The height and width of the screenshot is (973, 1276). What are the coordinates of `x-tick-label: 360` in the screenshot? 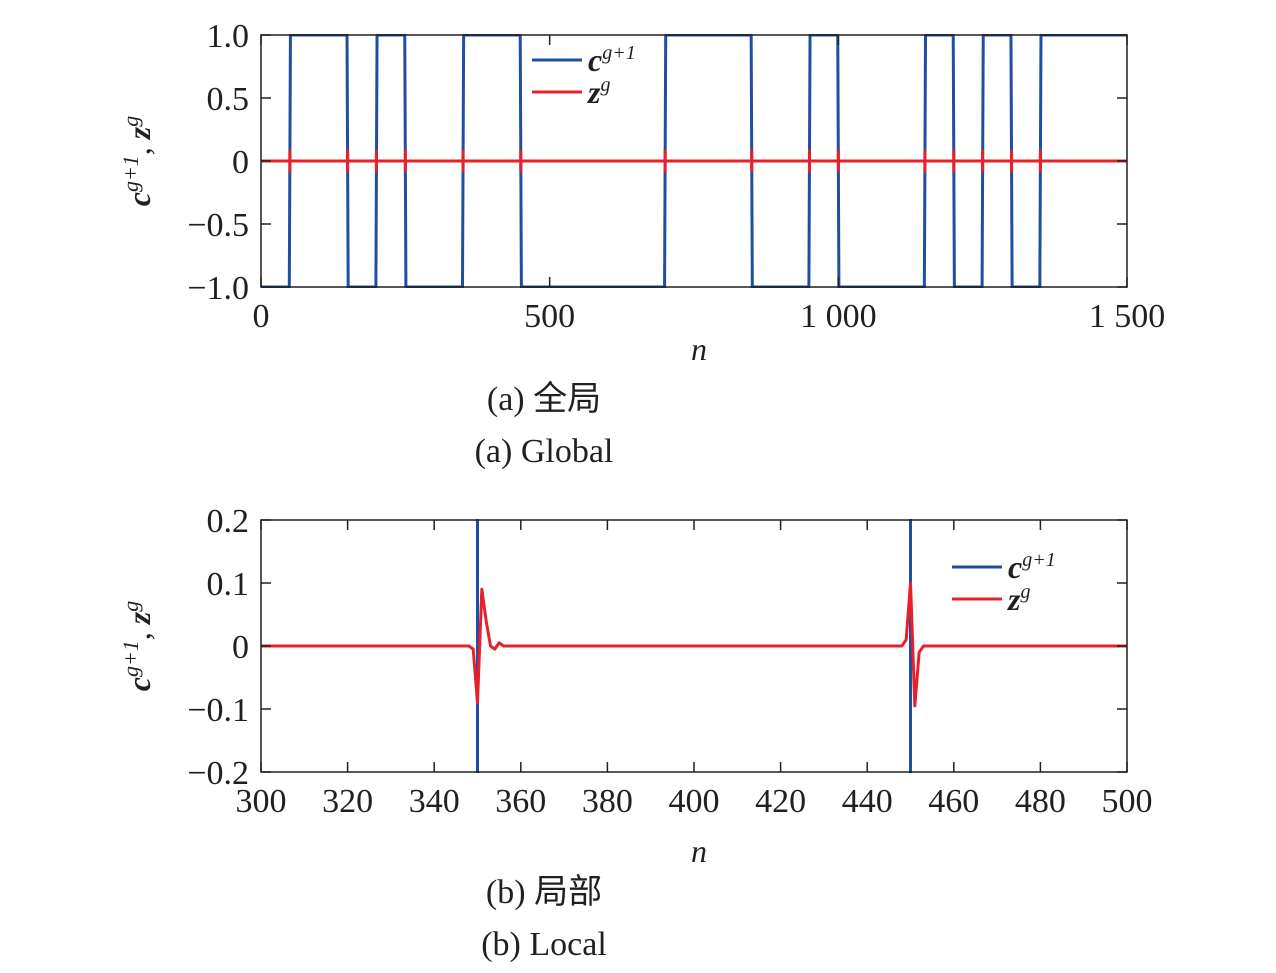 It's located at (520, 801).